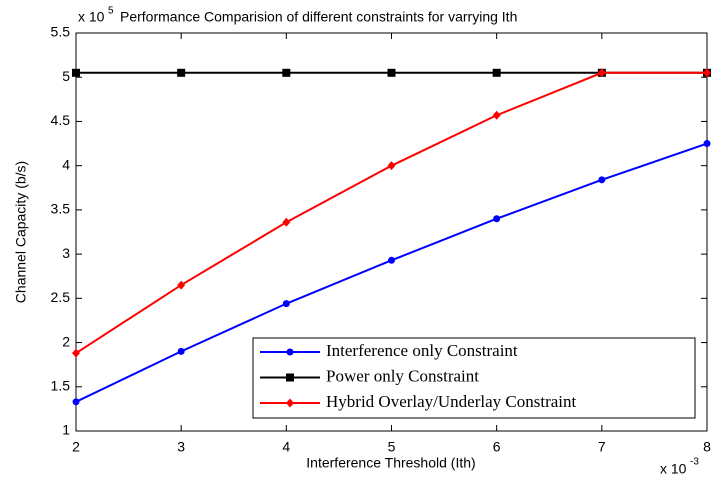 Image resolution: width=711 pixels, height=482 pixels. What do you see at coordinates (390, 463) in the screenshot?
I see `x-axis-label: Interference Threshold (Ith)` at bounding box center [390, 463].